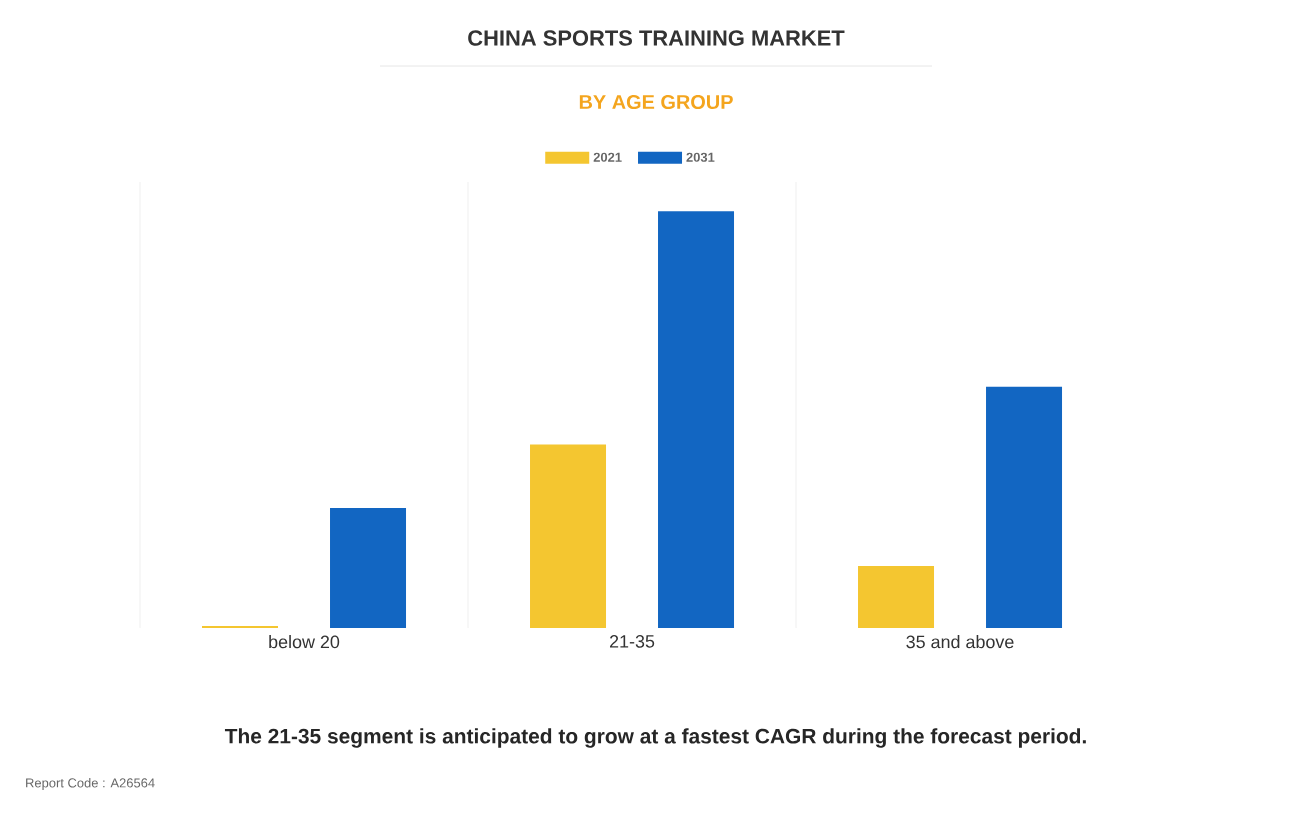 The height and width of the screenshot is (824, 1314). Describe the element at coordinates (655, 738) in the screenshot. I see `text: The 21-35 segment is anticipated to grow at a fastest CAGR during the forecast period.` at that location.